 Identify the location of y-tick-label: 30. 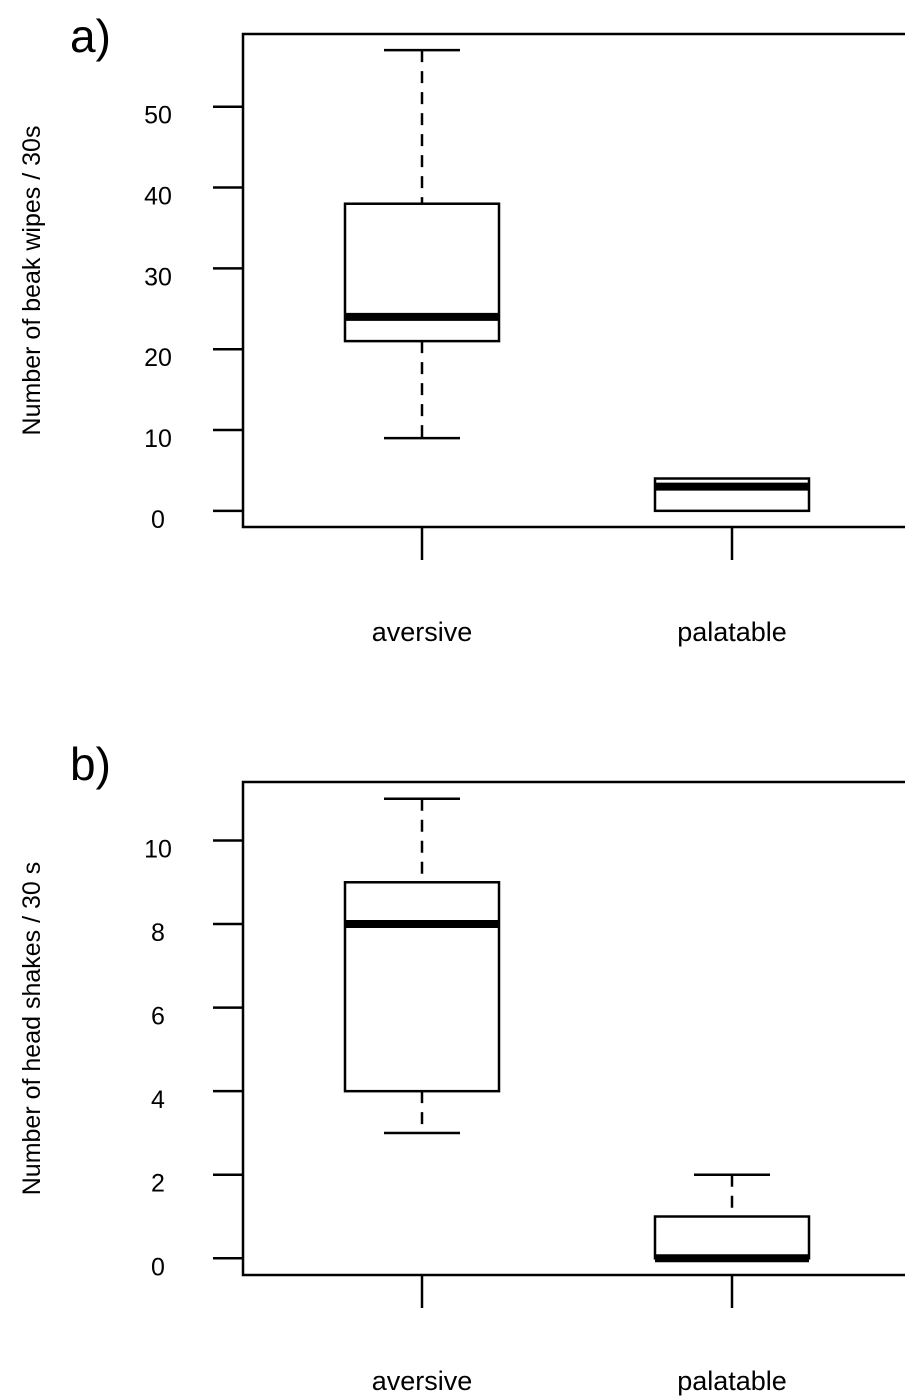
(158, 277).